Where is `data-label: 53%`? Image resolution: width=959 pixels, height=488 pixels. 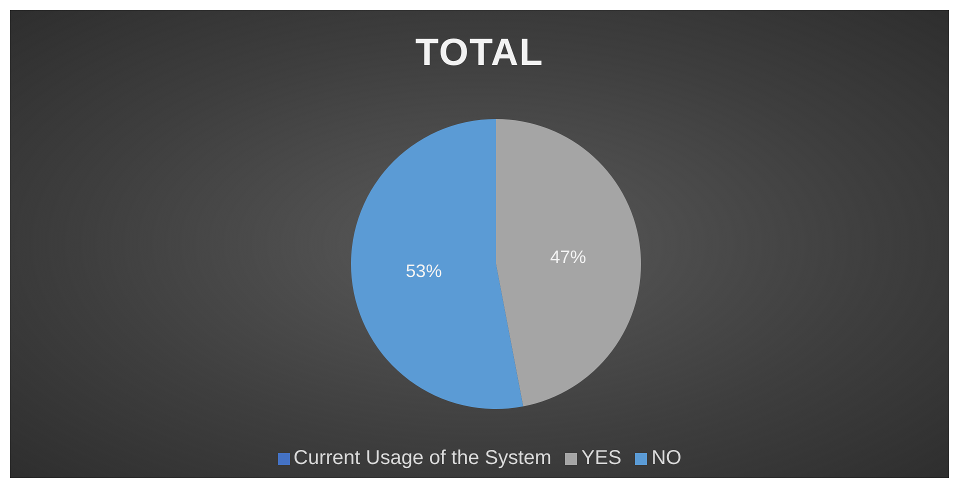
data-label: 53% is located at coordinates (424, 270).